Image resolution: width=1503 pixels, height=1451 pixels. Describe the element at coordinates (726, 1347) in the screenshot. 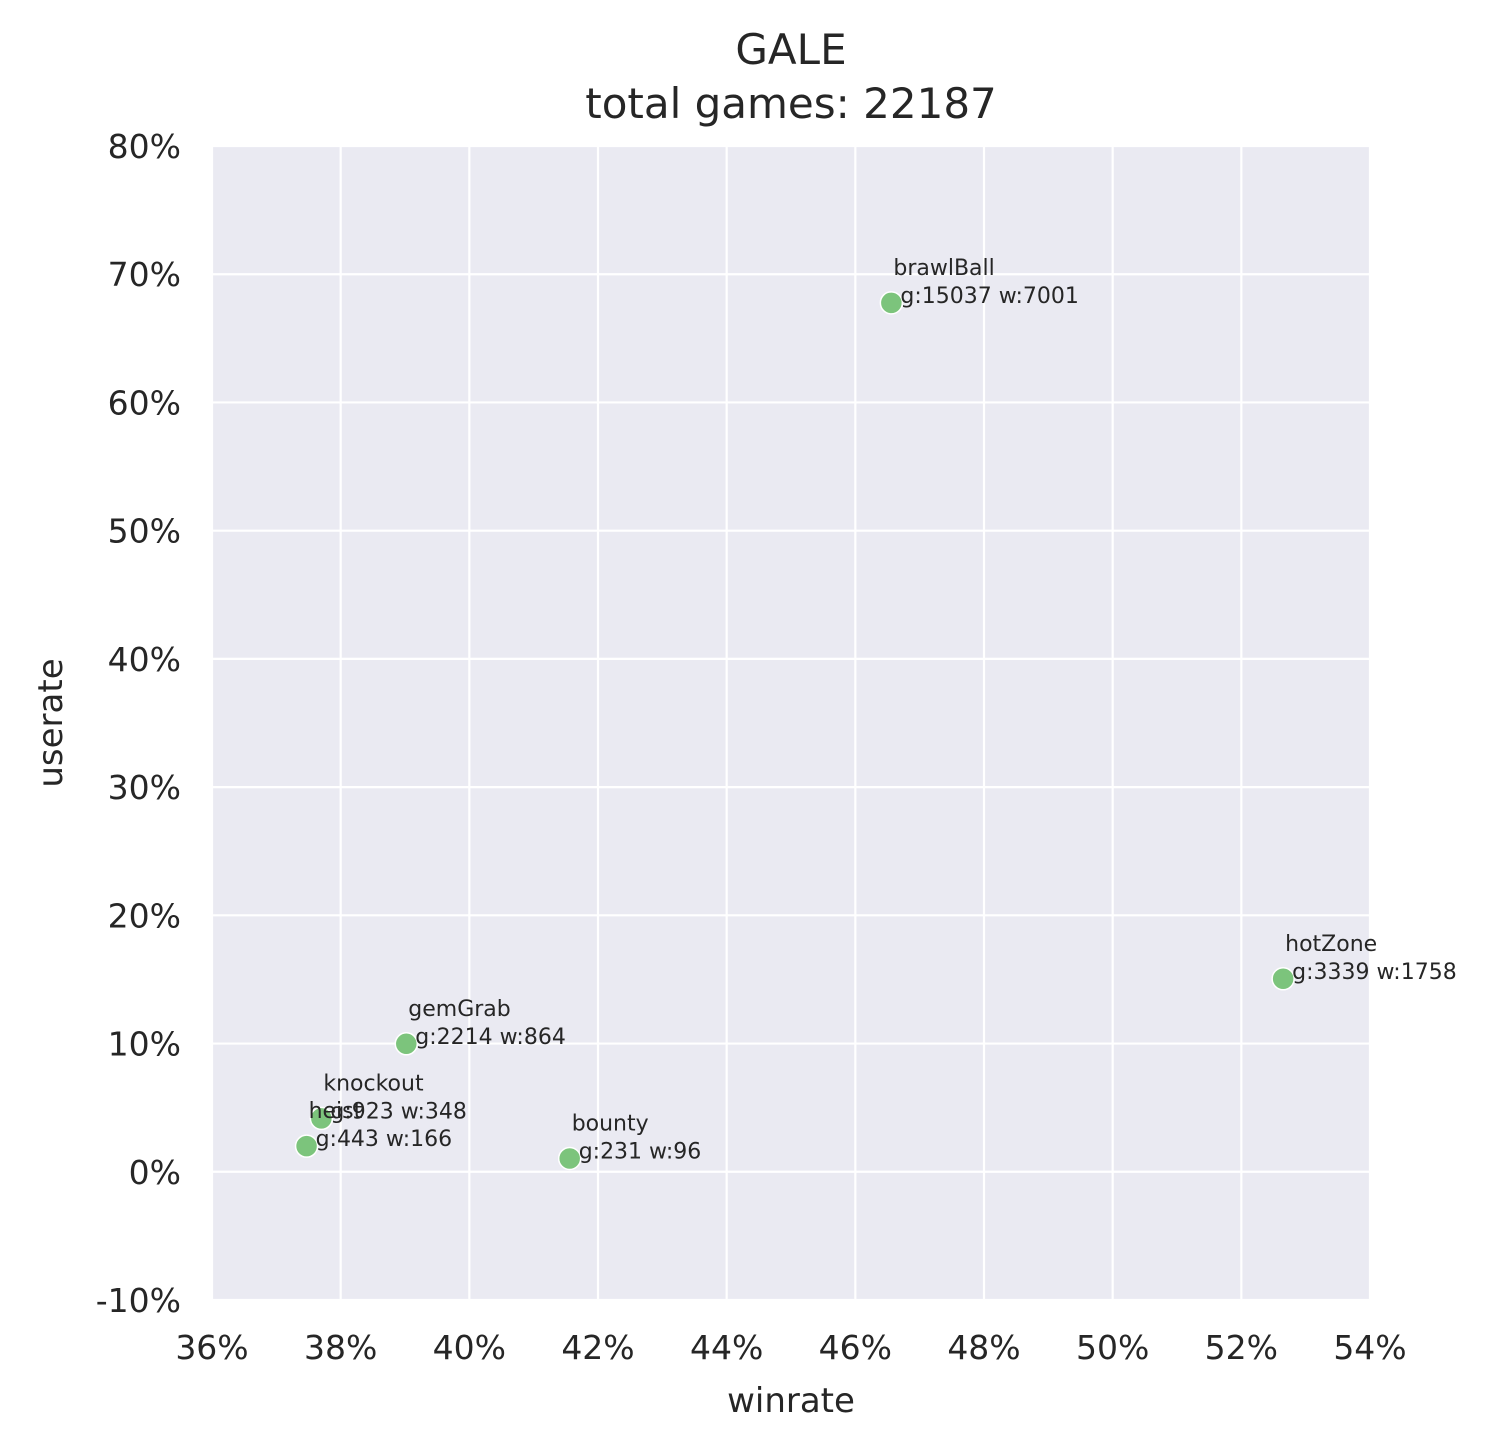

I see `x-tick-label: 44%` at that location.